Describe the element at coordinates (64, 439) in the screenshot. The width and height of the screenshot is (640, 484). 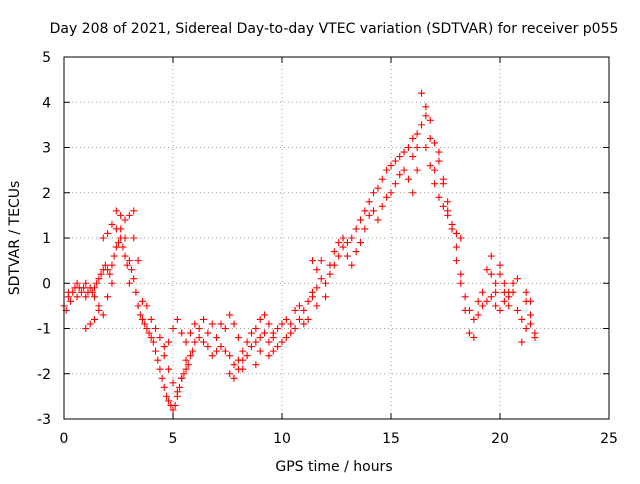
I see `x-tick-label: 0` at that location.